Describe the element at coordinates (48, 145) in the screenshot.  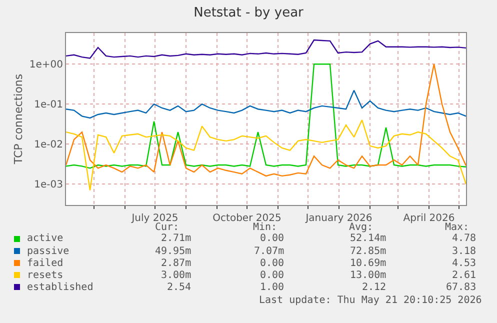
I see `y-tick-label: 1e-02` at that location.